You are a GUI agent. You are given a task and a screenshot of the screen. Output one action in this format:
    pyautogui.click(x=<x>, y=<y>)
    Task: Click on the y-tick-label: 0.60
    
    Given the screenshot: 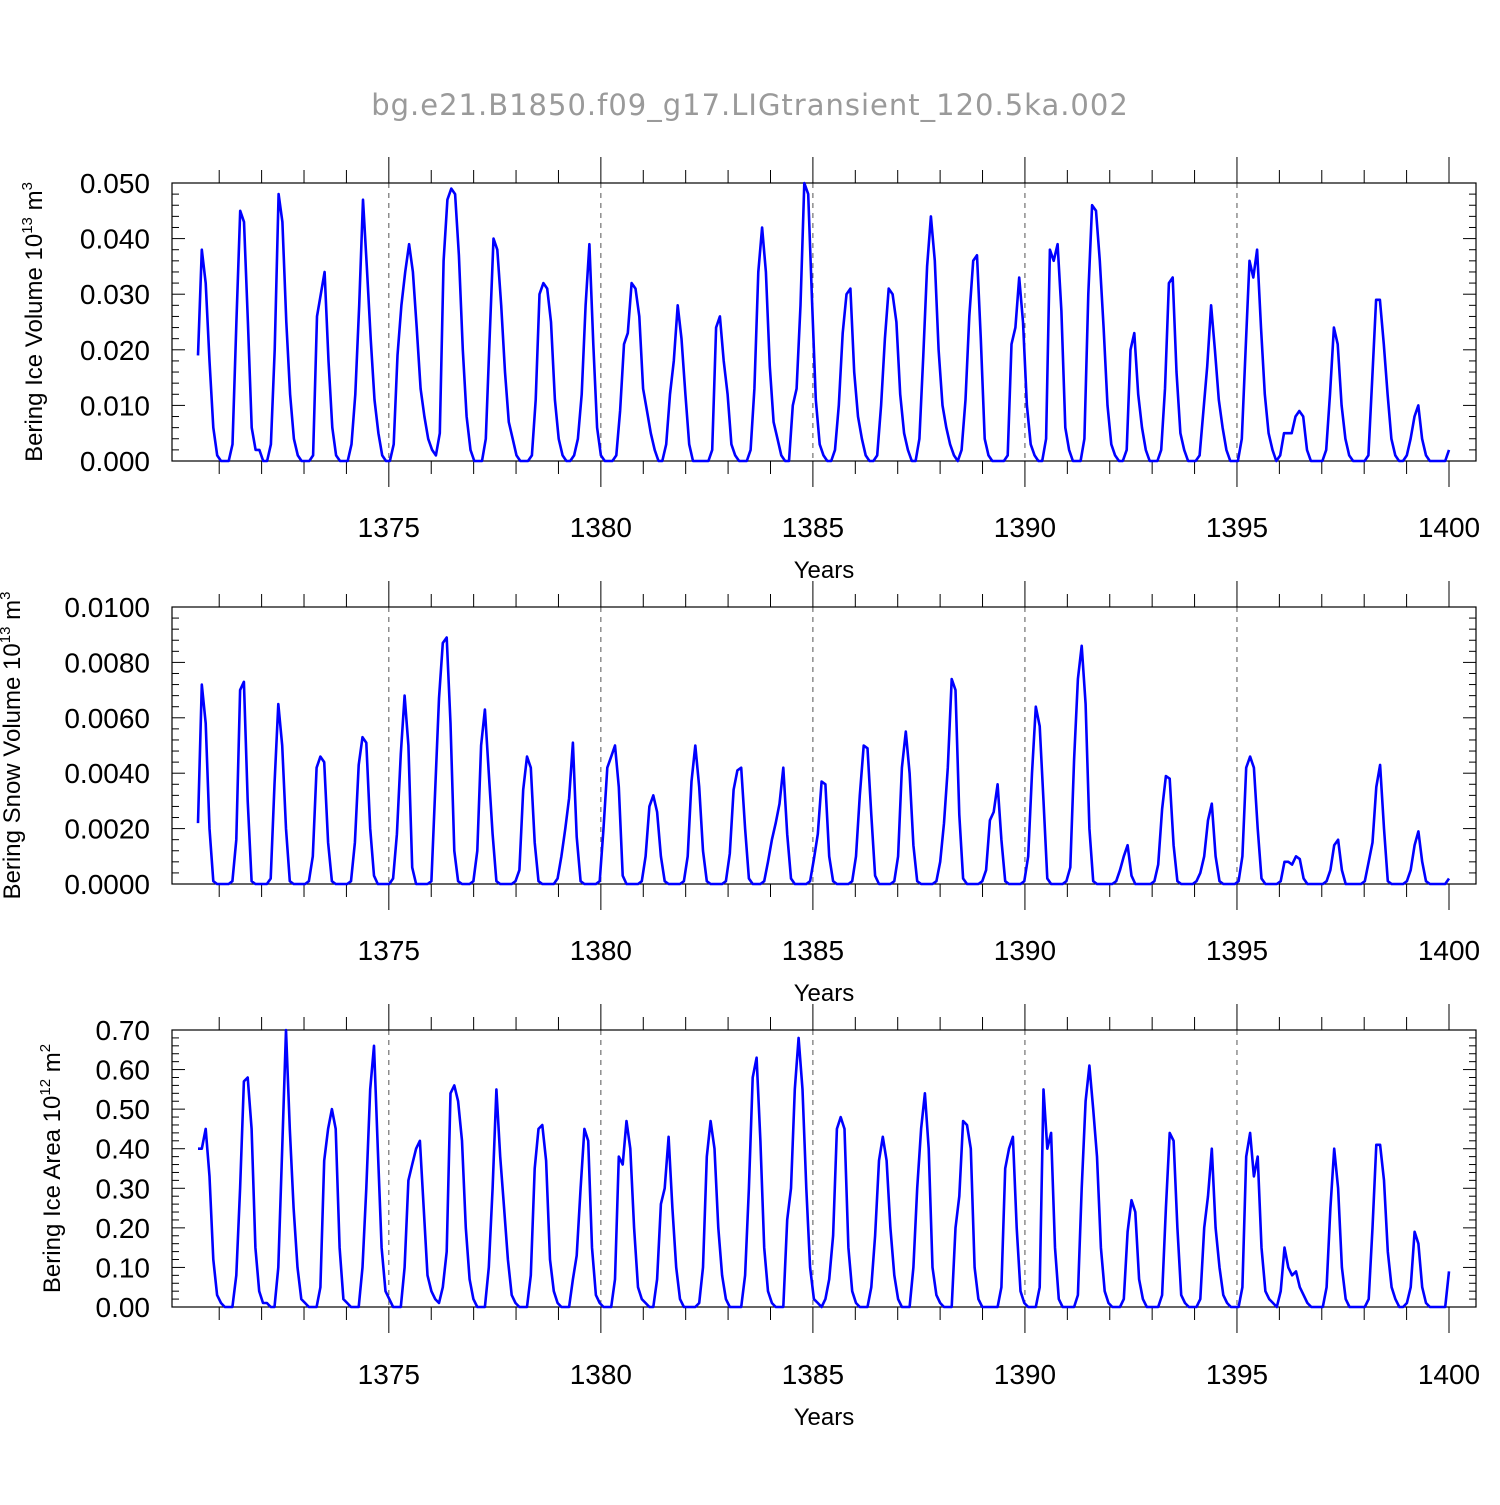 What is the action you would take?
    pyautogui.click(x=123, y=1070)
    